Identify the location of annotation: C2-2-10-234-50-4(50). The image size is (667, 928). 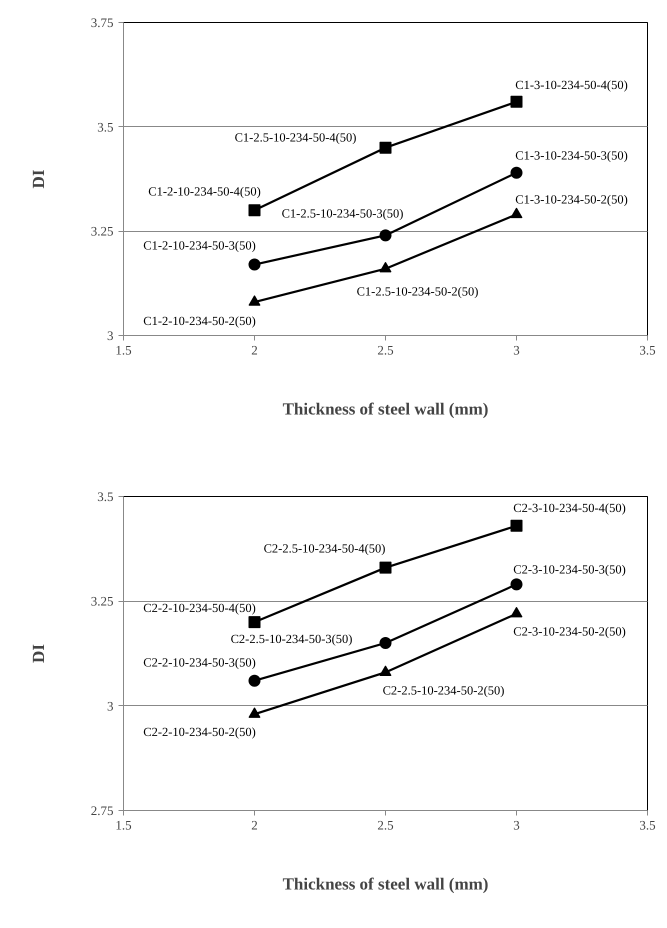
(199, 608).